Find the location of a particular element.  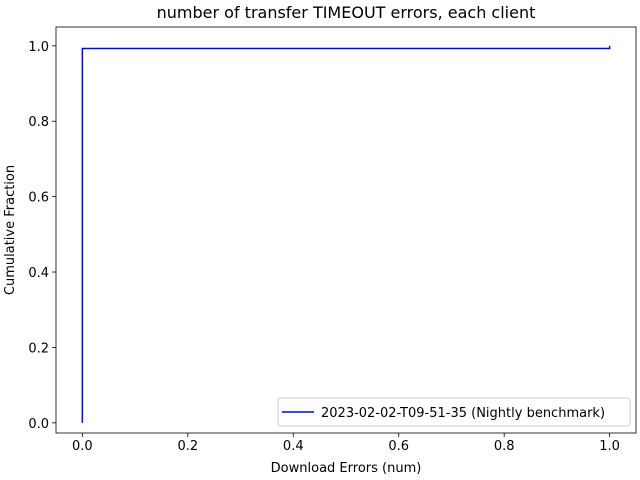

y-tick-label: 0.8 is located at coordinates (38, 122).